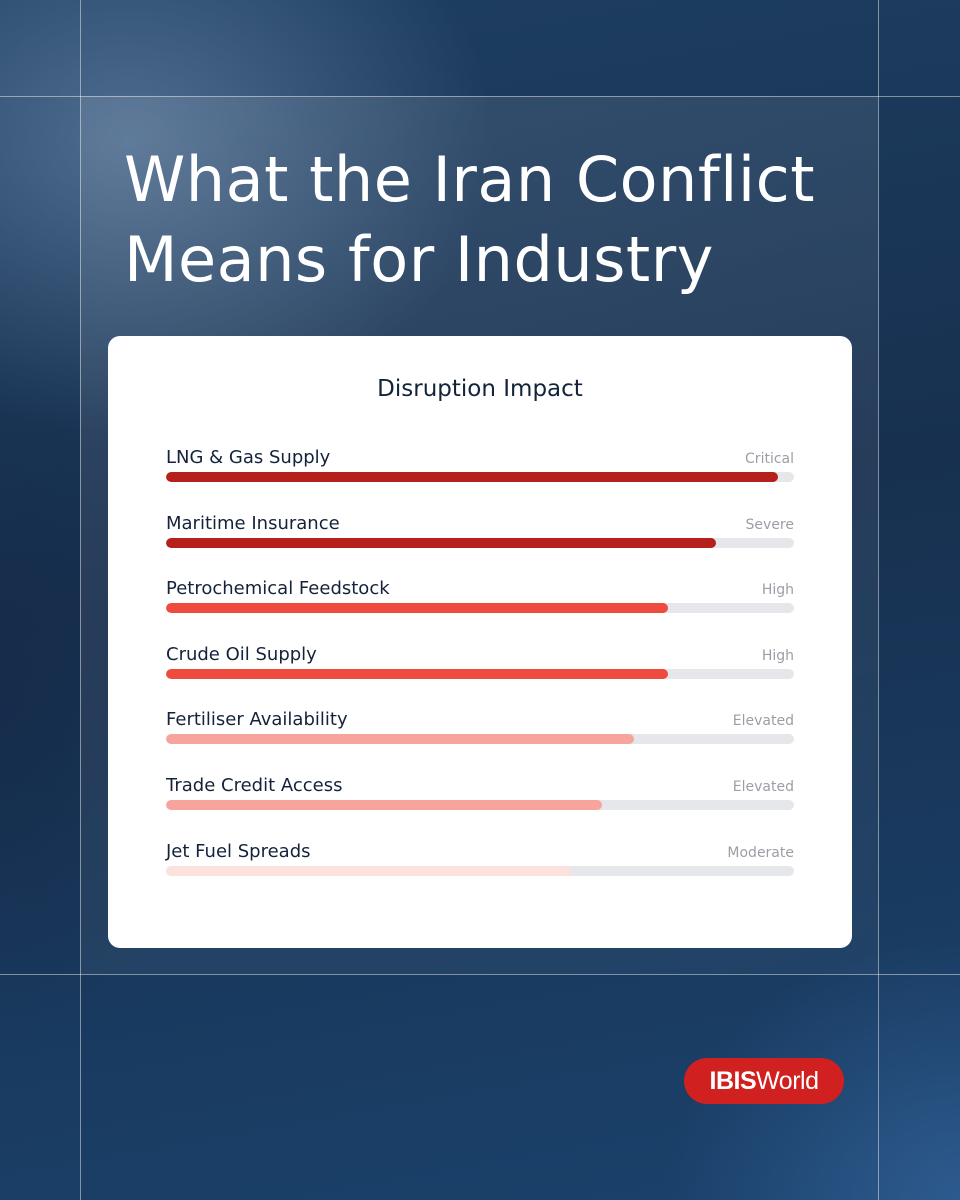 This screenshot has height=1200, width=960. I want to click on bar-row: LNG & Gas Supply Critical, so click(480, 479).